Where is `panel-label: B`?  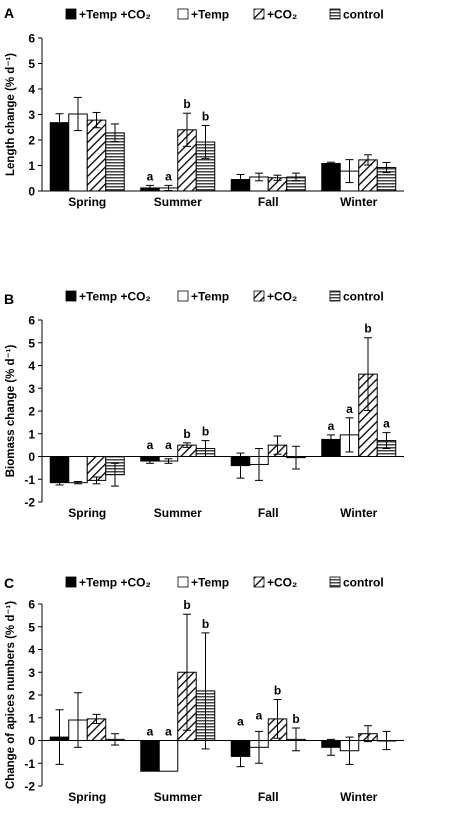 panel-label: B is located at coordinates (9, 299).